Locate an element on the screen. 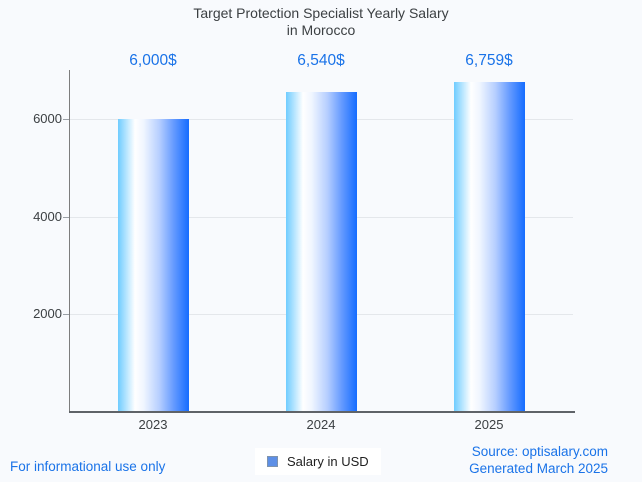 The height and width of the screenshot is (482, 642). legend: Salary in USD is located at coordinates (318, 461).